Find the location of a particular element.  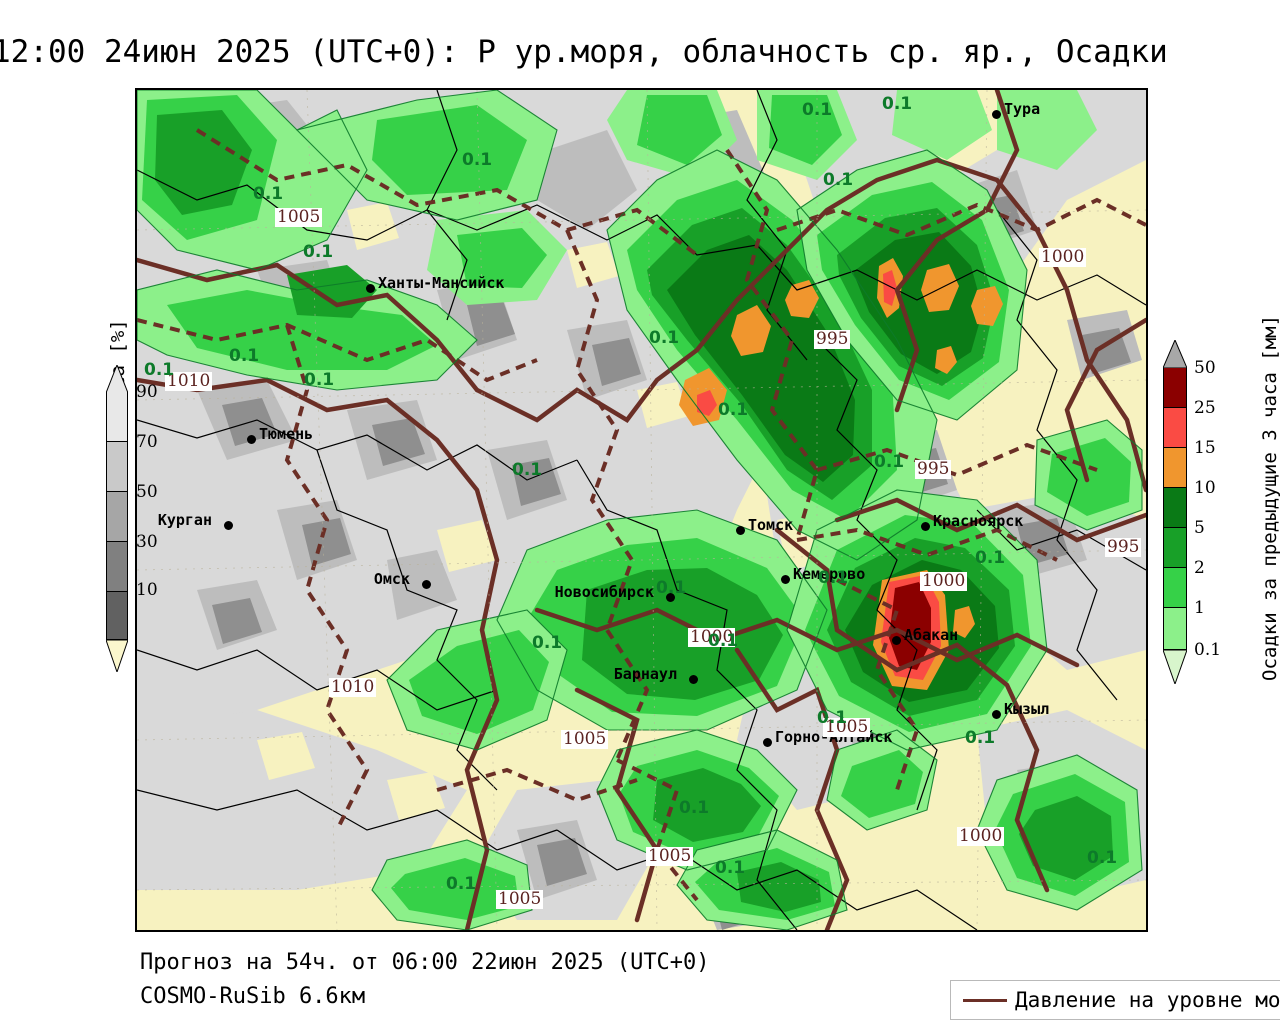

pressure-legend-box: Давление на уровне моря is located at coordinates (1115, 1000).